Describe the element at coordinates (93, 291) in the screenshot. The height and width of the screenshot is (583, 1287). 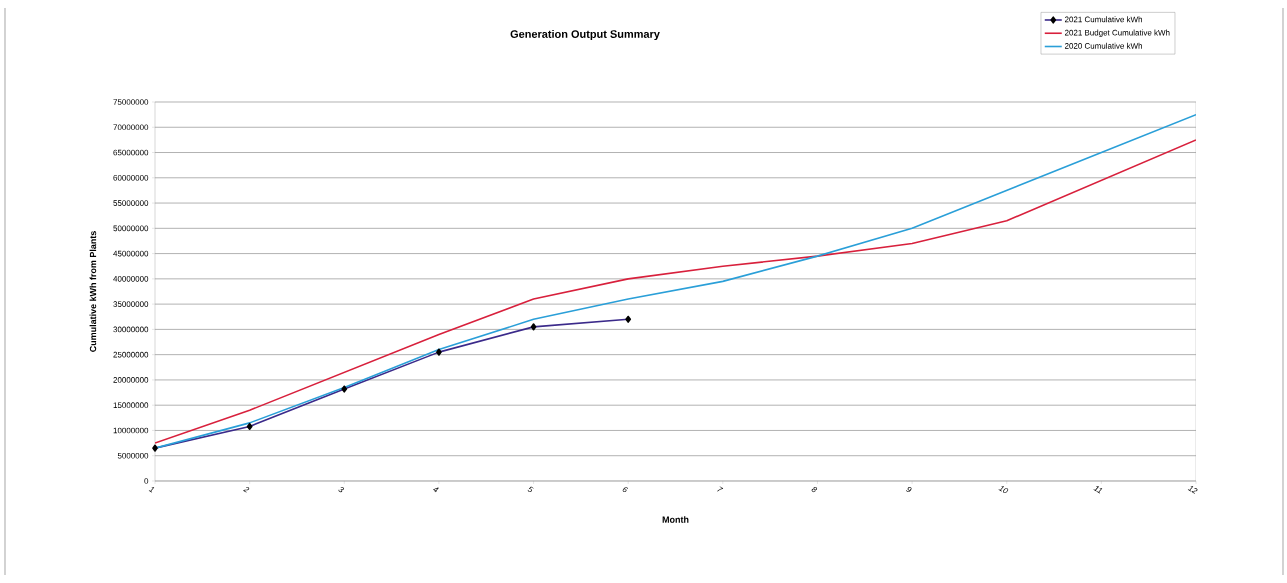
I see `y-axis-title: Cumulative kWh from Plants` at that location.